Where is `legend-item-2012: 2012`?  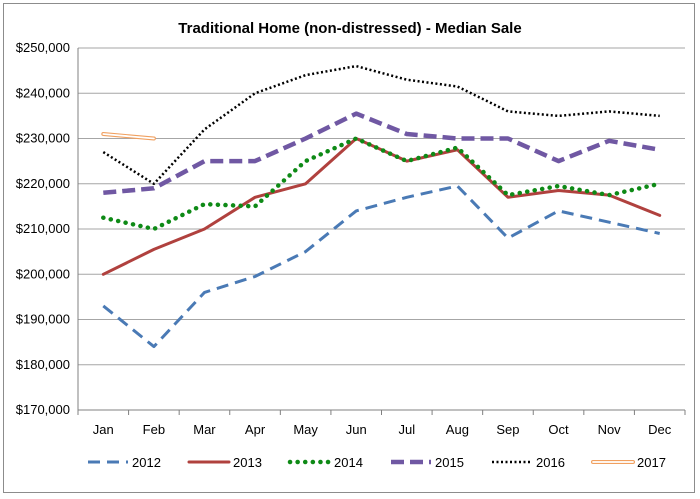
legend-item-2012: 2012 is located at coordinates (124, 462).